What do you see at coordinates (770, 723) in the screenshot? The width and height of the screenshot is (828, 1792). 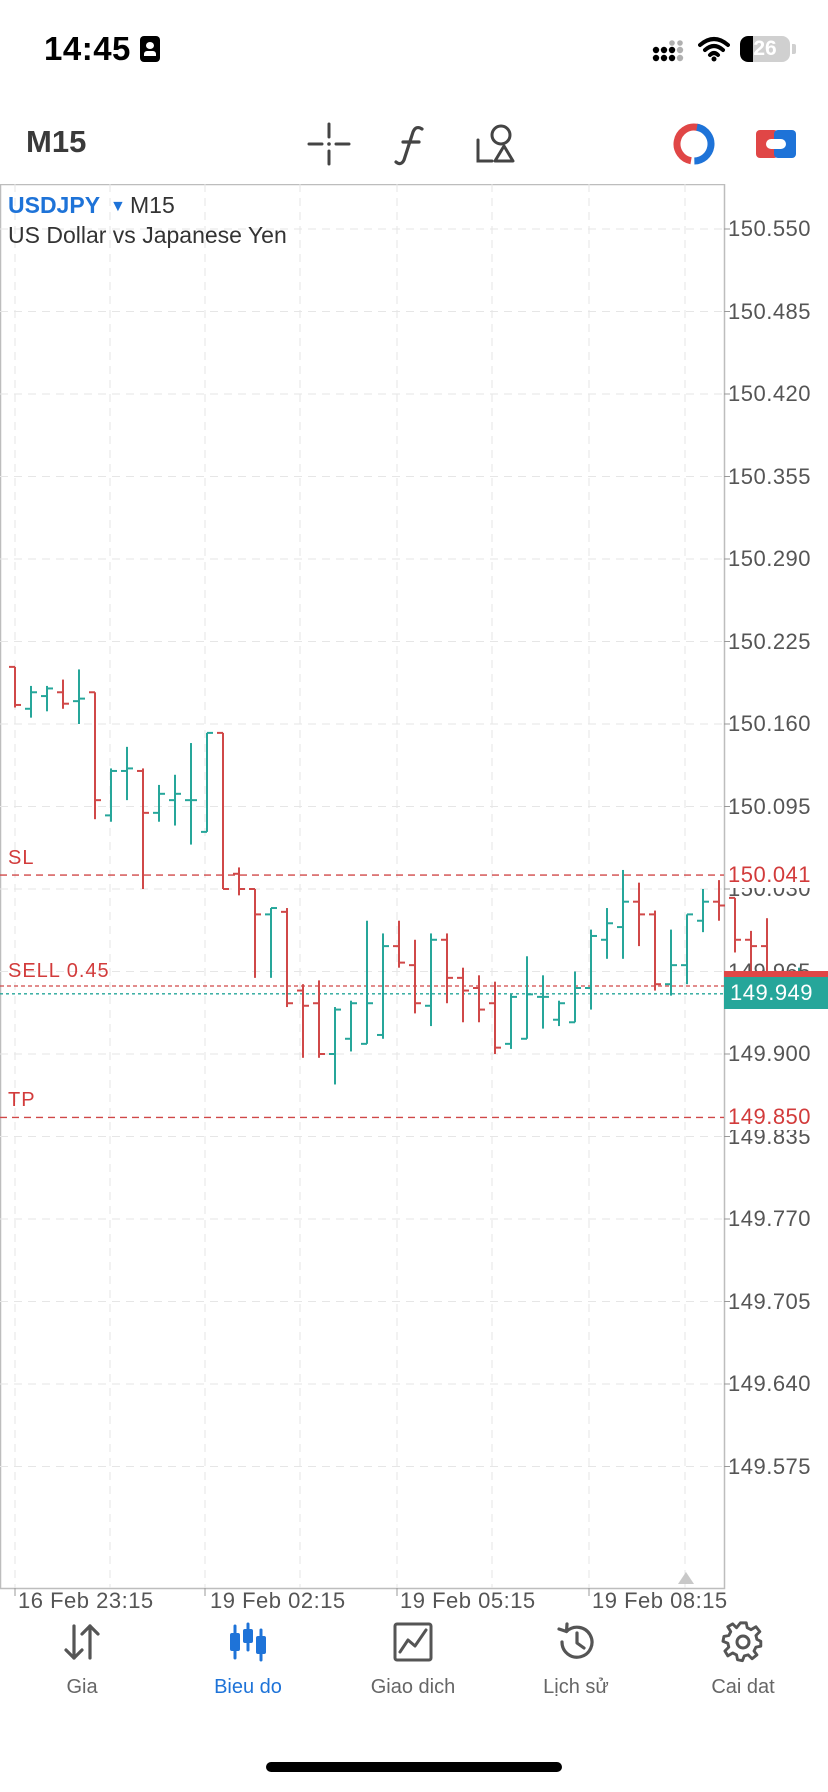 I see `price-axis-label: 150.160` at bounding box center [770, 723].